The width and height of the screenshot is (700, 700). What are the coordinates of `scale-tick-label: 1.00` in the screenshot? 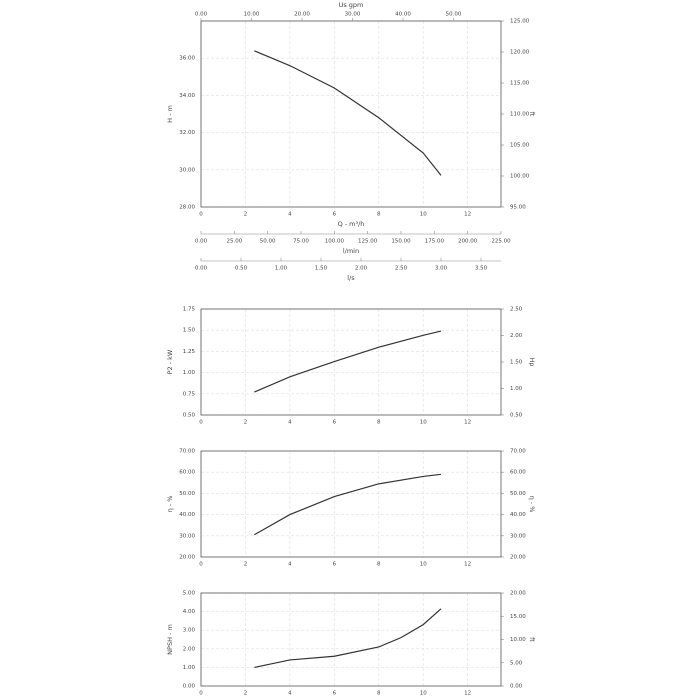 It's located at (281, 269).